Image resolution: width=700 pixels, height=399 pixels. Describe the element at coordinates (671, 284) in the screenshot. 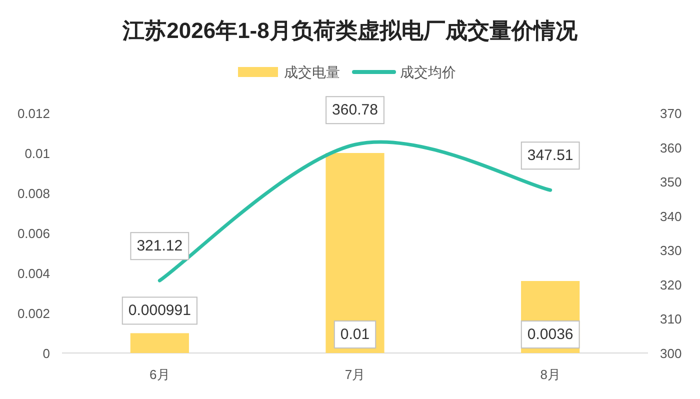

I see `y2-tick-label: 320` at that location.